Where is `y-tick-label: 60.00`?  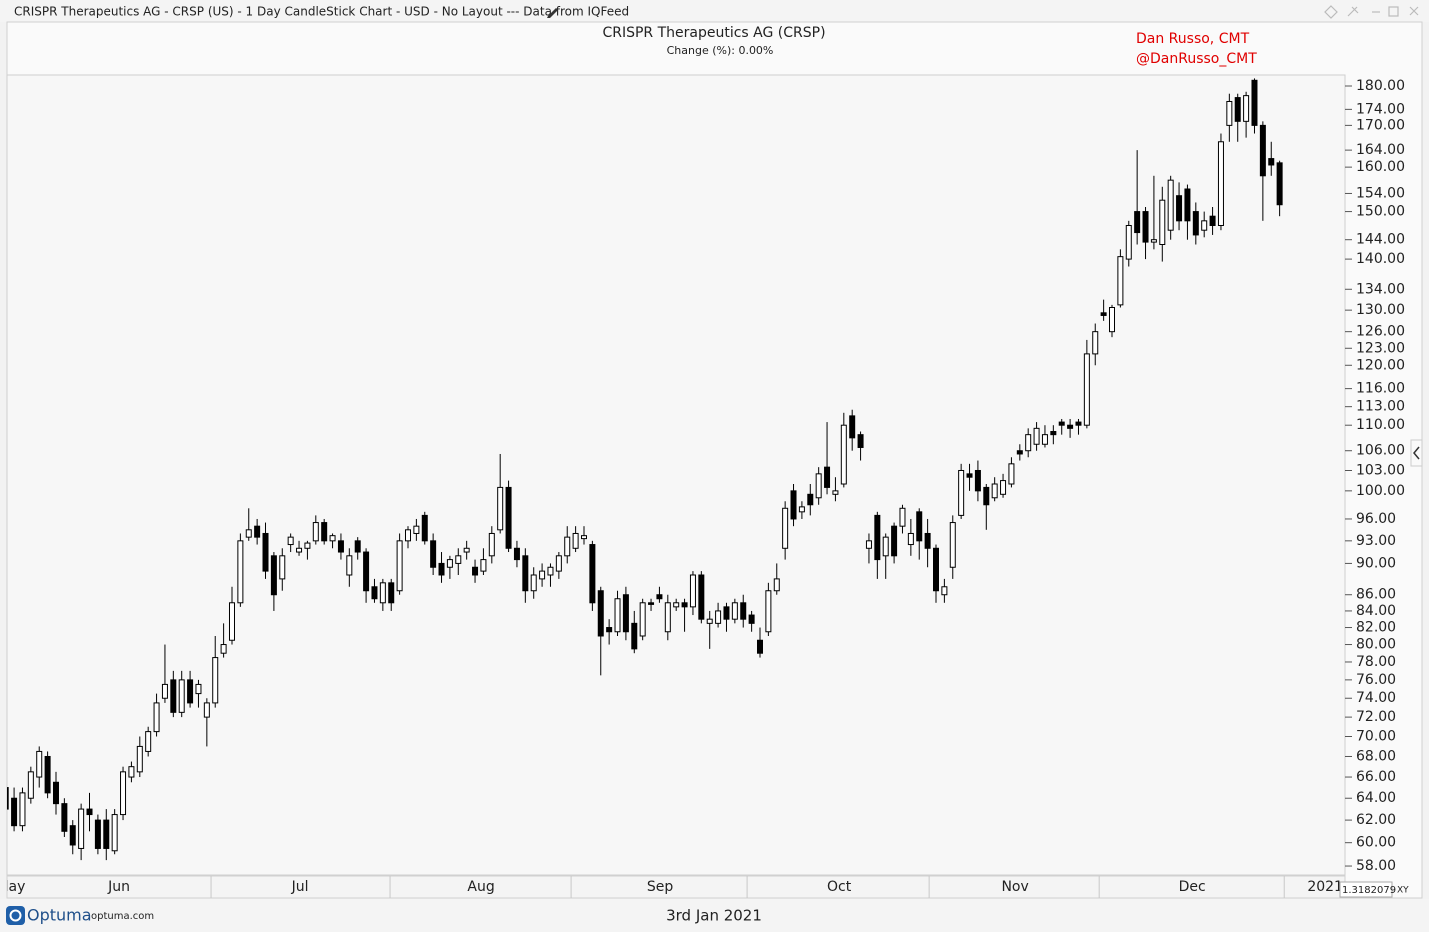 y-tick-label: 60.00 is located at coordinates (1376, 843).